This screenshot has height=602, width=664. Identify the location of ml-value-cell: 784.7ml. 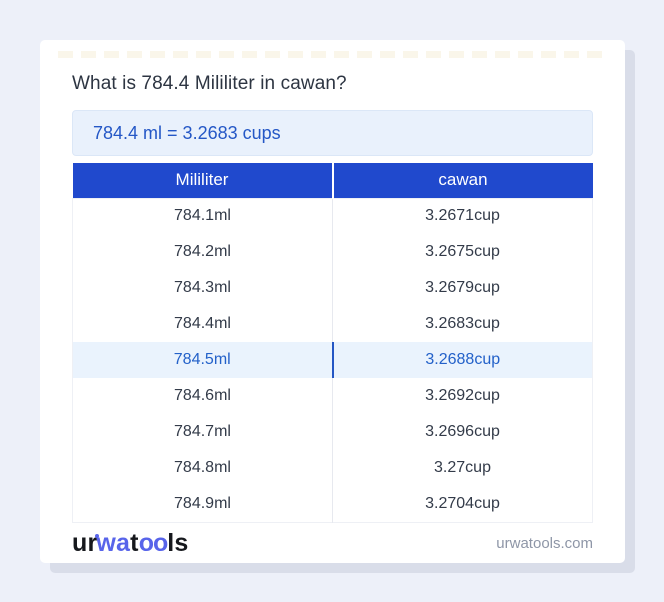
(202, 432).